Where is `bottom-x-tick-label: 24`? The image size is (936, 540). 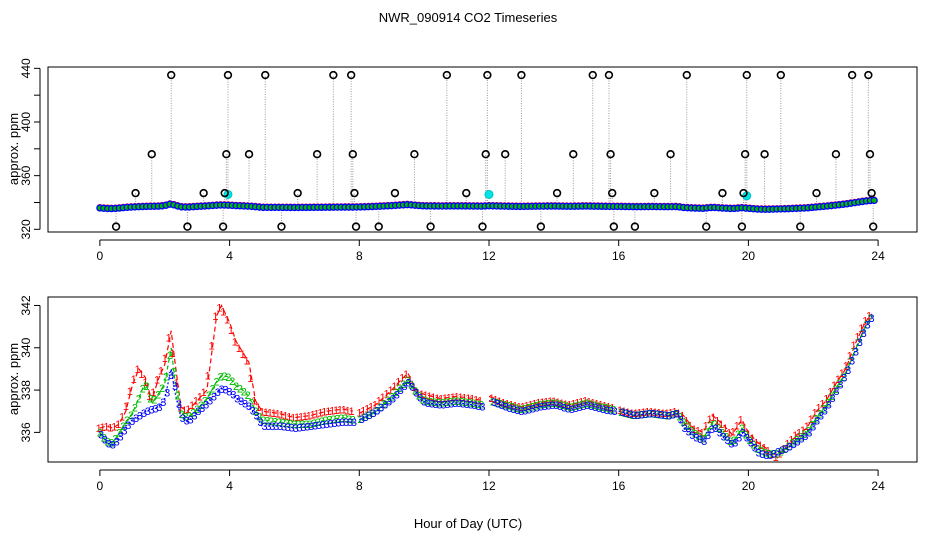 bottom-x-tick-label: 24 is located at coordinates (878, 486).